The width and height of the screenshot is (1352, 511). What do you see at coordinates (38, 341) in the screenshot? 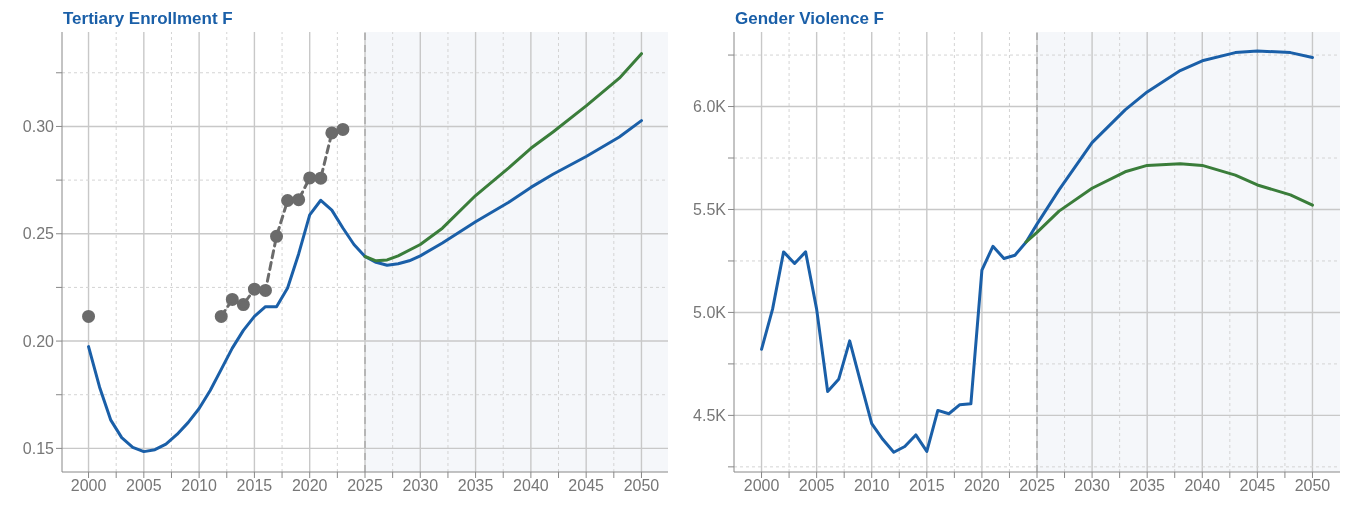
I see `y-tick-label: 0.20` at bounding box center [38, 341].